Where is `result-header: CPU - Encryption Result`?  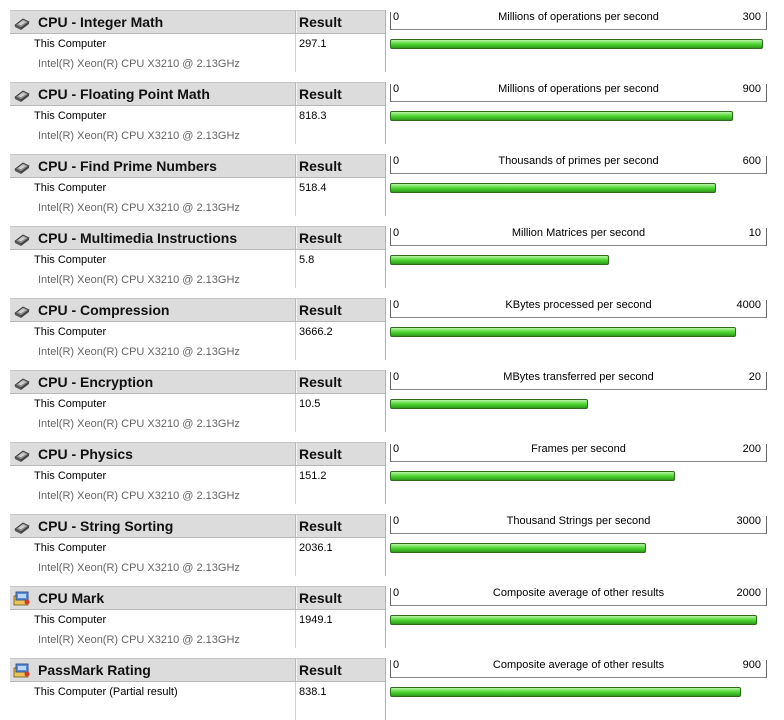
result-header: CPU - Encryption Result is located at coordinates (197, 382).